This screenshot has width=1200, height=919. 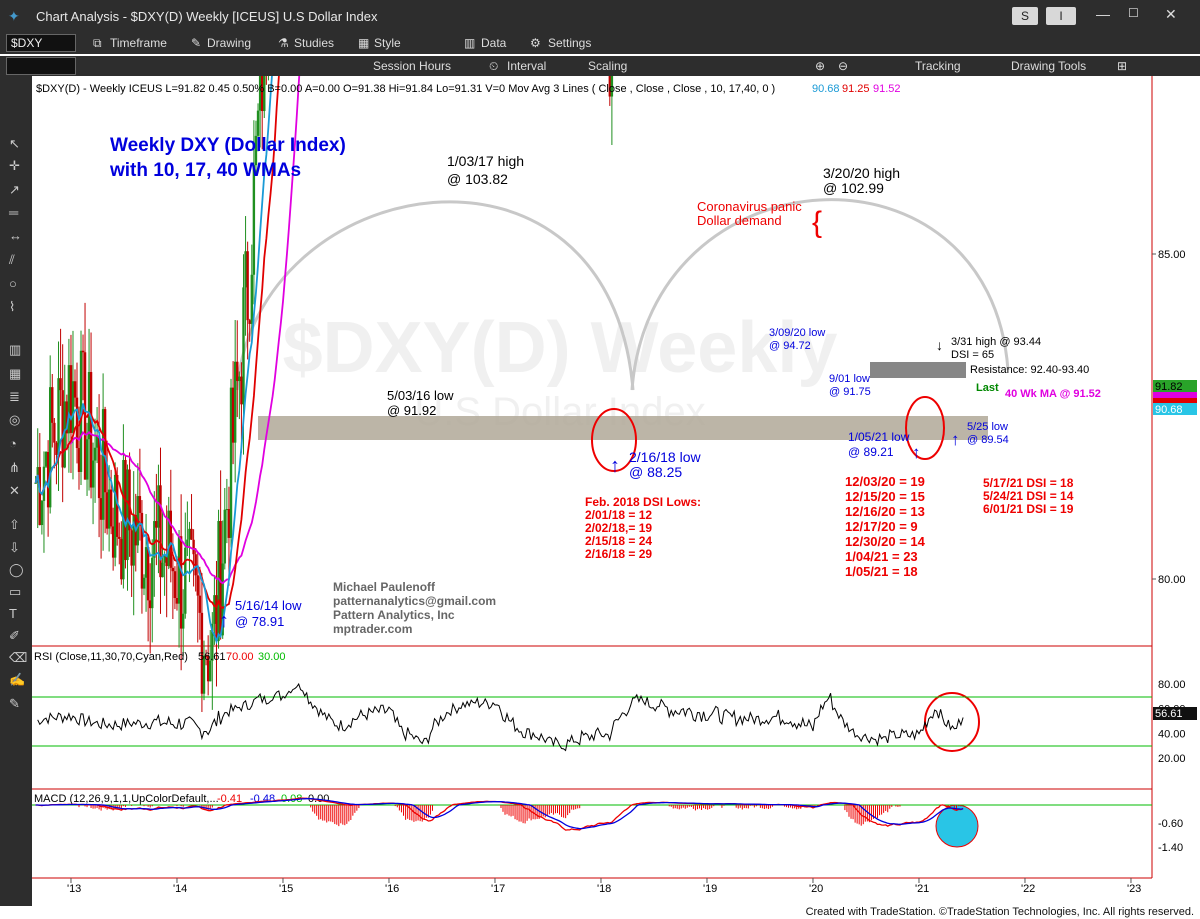 I want to click on grid-icon: ▦, so click(x=15, y=373).